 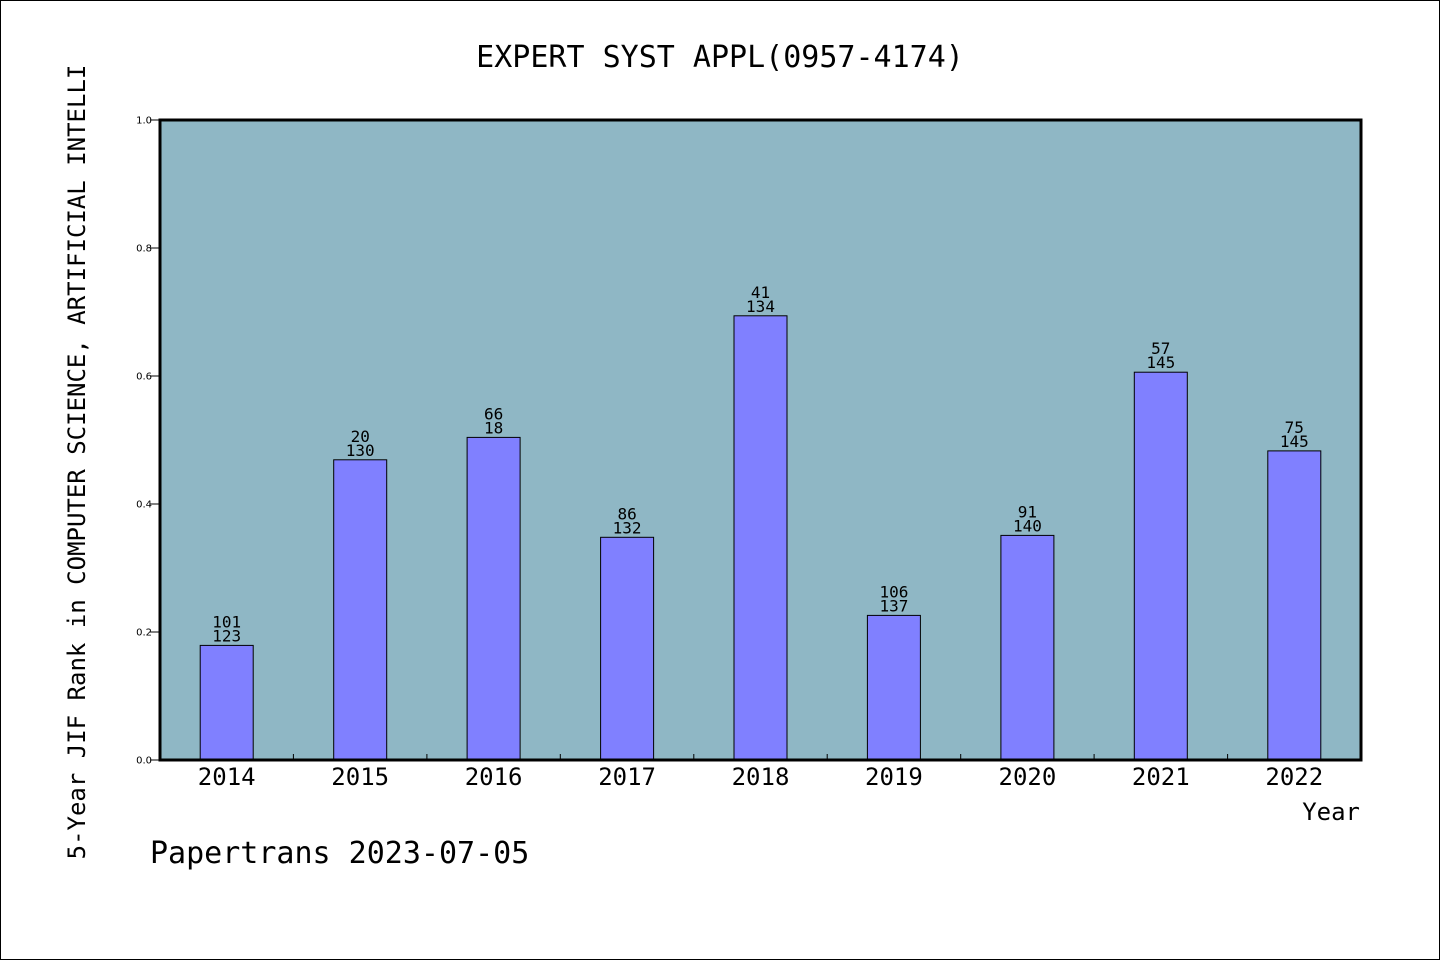 What do you see at coordinates (144, 505) in the screenshot?
I see `y-tick-label-2: 0.4` at bounding box center [144, 505].